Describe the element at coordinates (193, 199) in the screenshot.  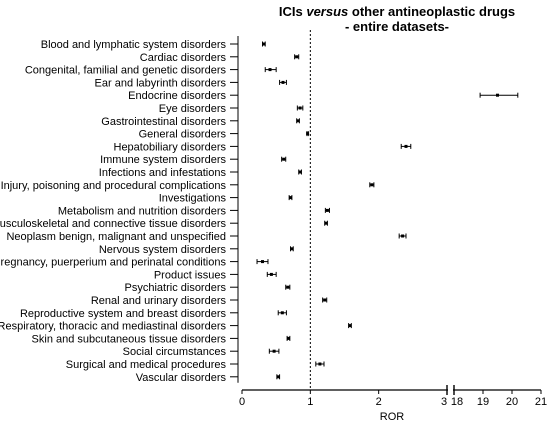
I see `category-label: Investigations` at that location.